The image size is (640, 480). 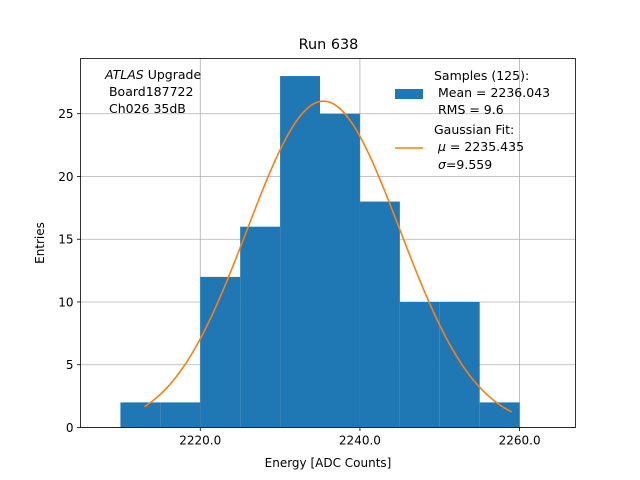 What do you see at coordinates (65, 177) in the screenshot?
I see `y-tick-label: 20` at bounding box center [65, 177].